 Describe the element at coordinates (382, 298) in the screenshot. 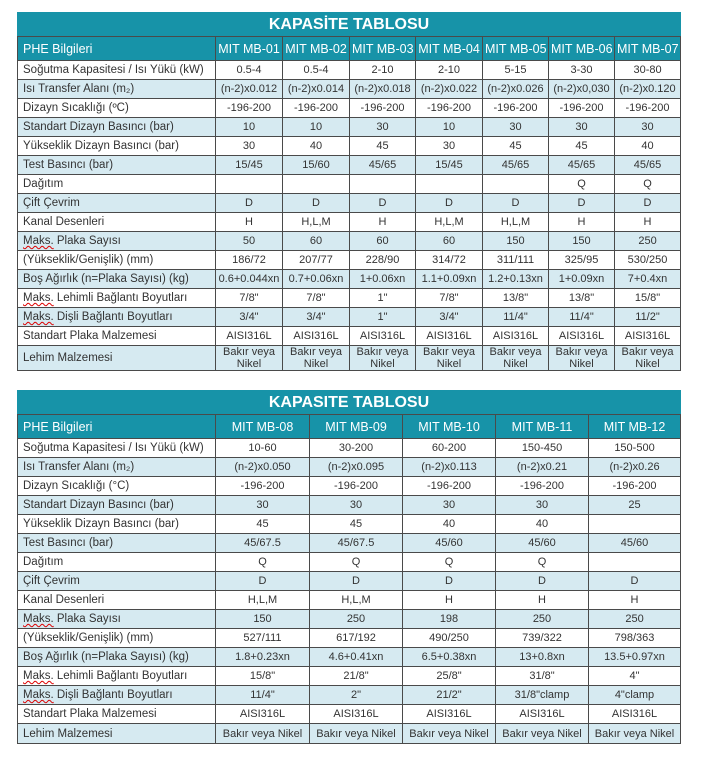

I see `table-cell: 1"` at that location.